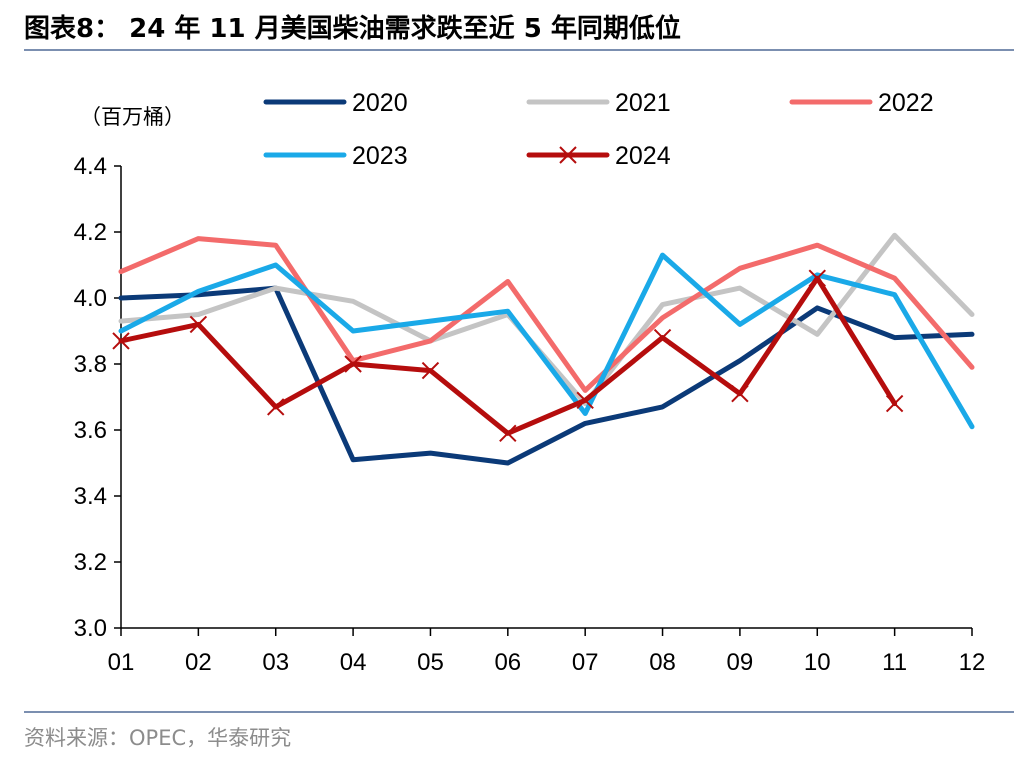 The width and height of the screenshot is (1036, 760). Describe the element at coordinates (90, 628) in the screenshot. I see `y-tick-label: 3.0` at that location.